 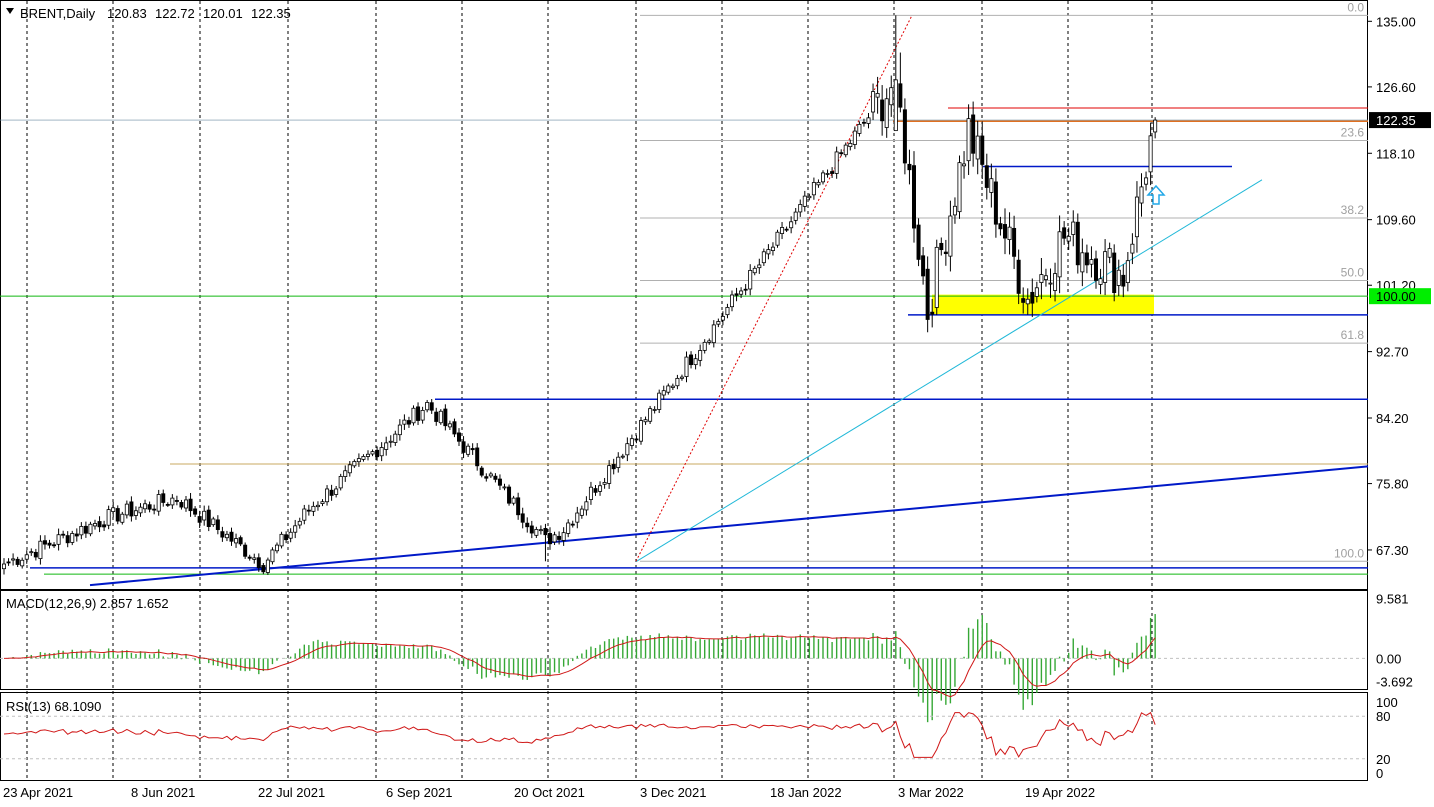 What do you see at coordinates (1400, 120) in the screenshot?
I see `current-price-tag` at bounding box center [1400, 120].